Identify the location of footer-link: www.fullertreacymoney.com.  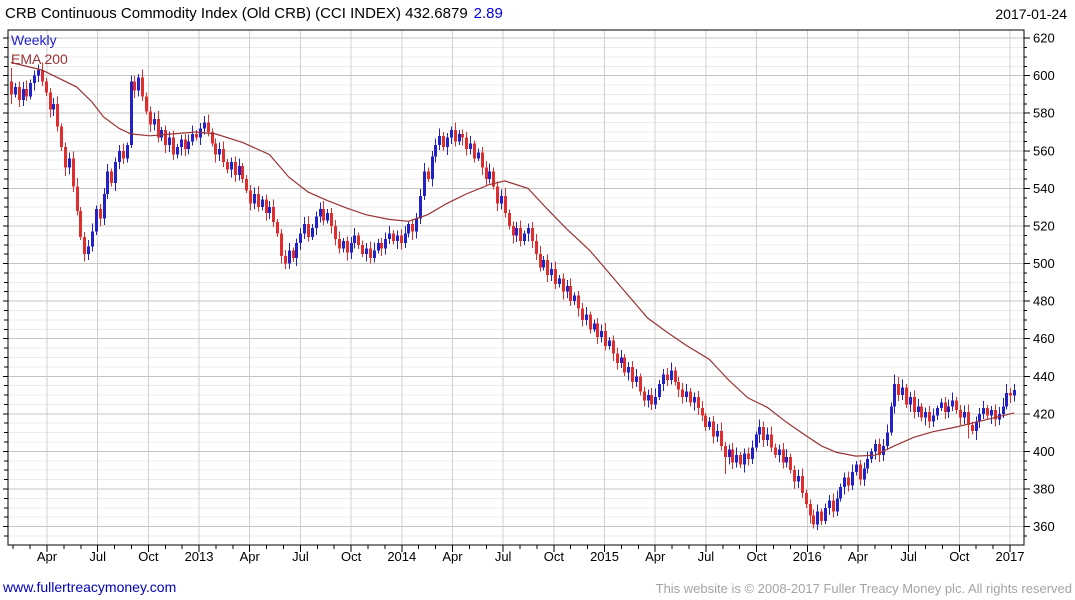
(90, 587).